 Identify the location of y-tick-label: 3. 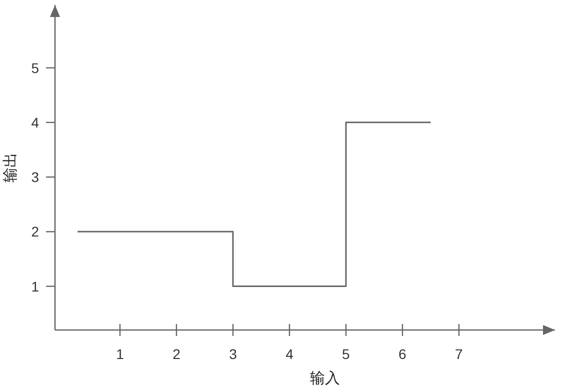
(35, 177).